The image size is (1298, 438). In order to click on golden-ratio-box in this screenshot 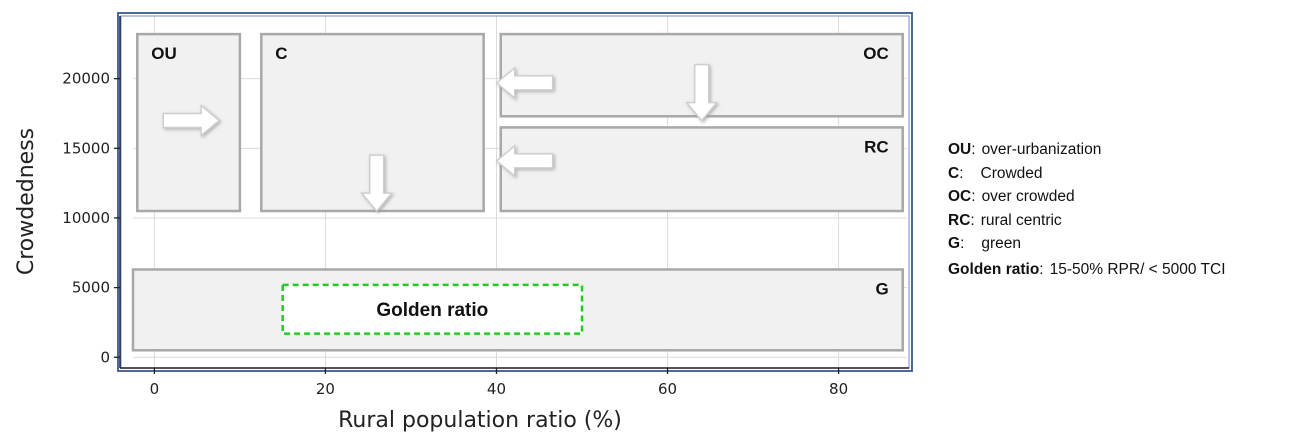, I will do `click(432, 309)`.